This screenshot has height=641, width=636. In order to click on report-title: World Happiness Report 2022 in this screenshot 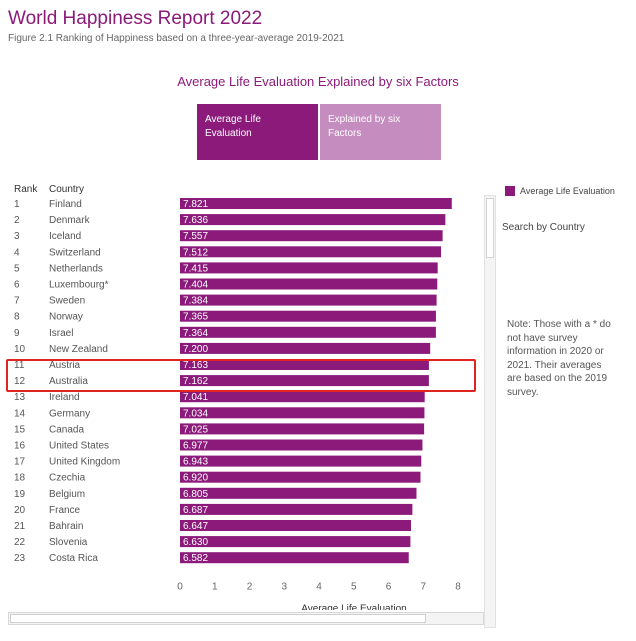, I will do `click(135, 18)`.